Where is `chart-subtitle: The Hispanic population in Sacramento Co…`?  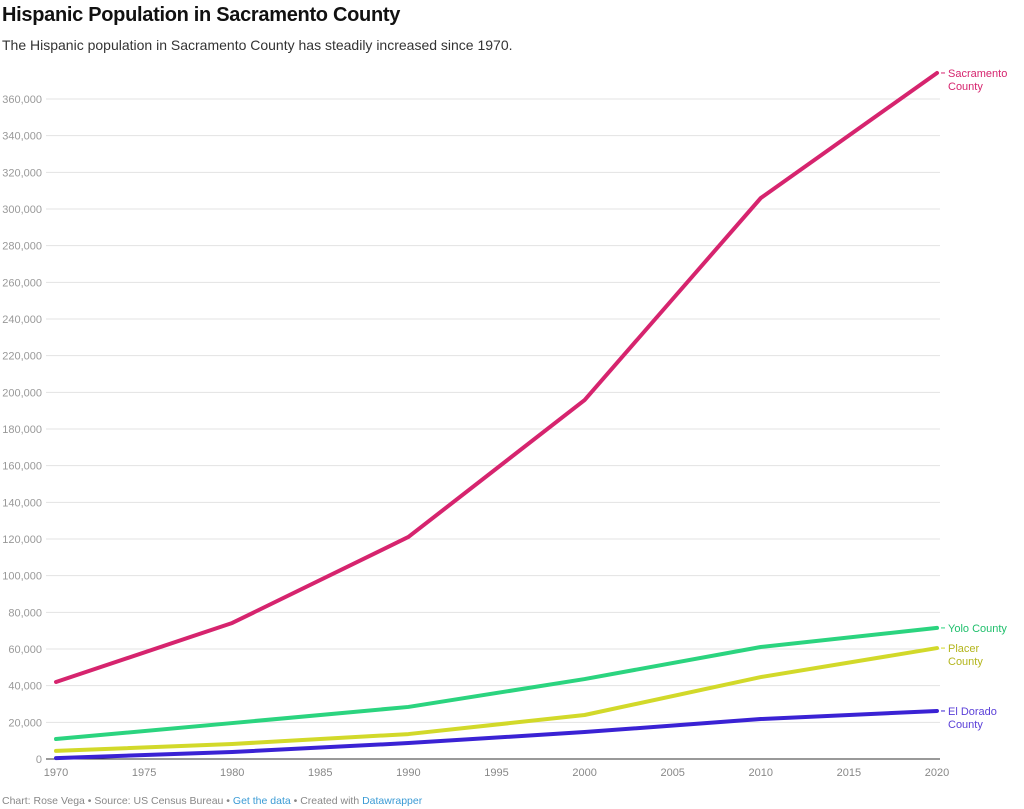
chart-subtitle: The Hispanic population in Sacramento Co… is located at coordinates (257, 45).